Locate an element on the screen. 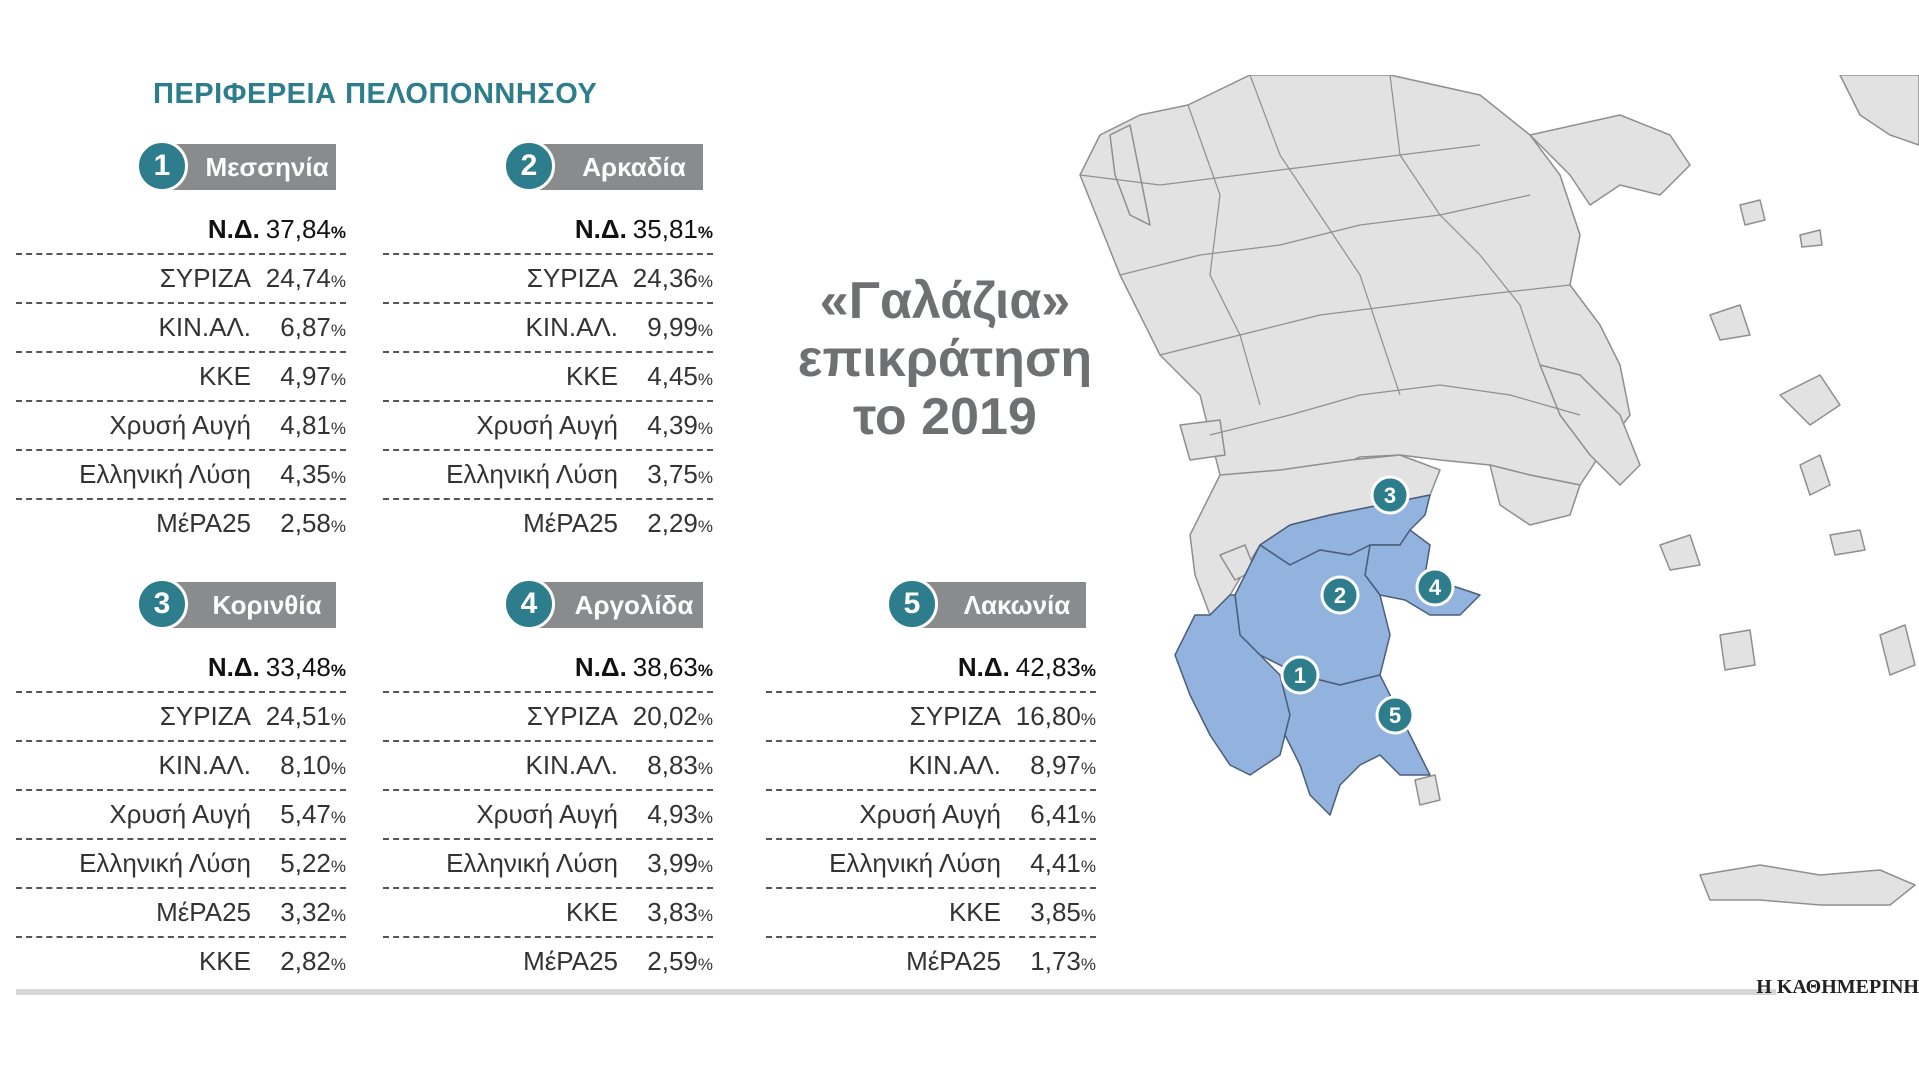  vote-share-value: 24,51 is located at coordinates (298, 716).